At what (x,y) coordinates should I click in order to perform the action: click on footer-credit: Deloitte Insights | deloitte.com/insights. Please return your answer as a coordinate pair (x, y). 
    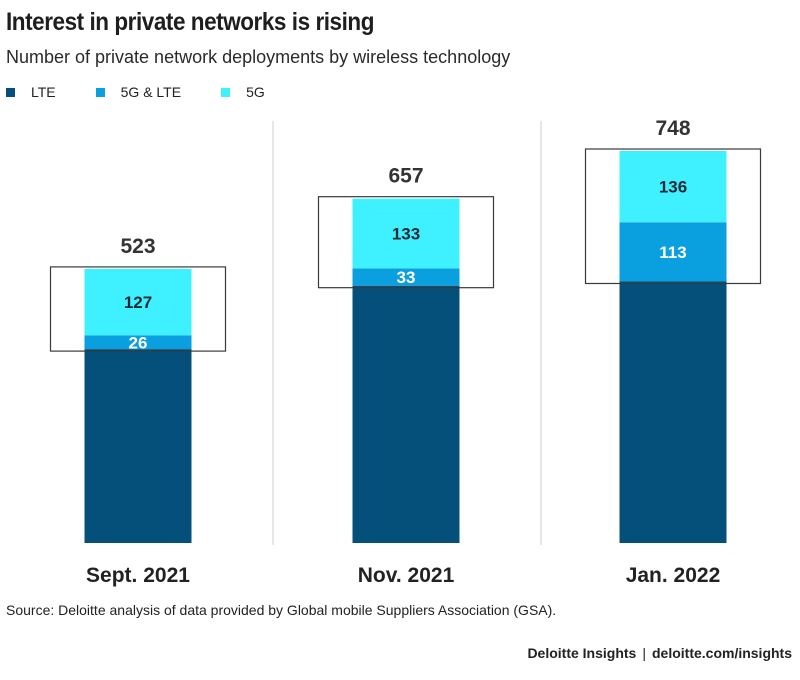
    Looking at the image, I should click on (659, 653).